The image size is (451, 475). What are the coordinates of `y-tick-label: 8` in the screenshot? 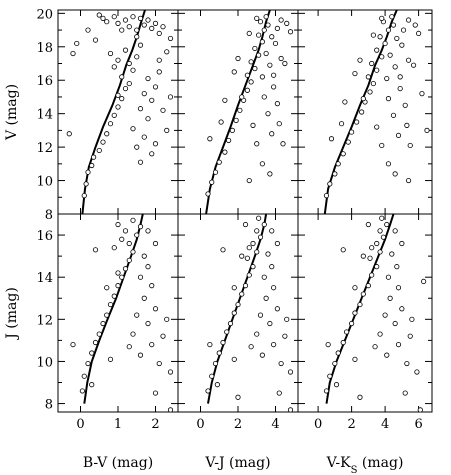 It's located at (49, 405).